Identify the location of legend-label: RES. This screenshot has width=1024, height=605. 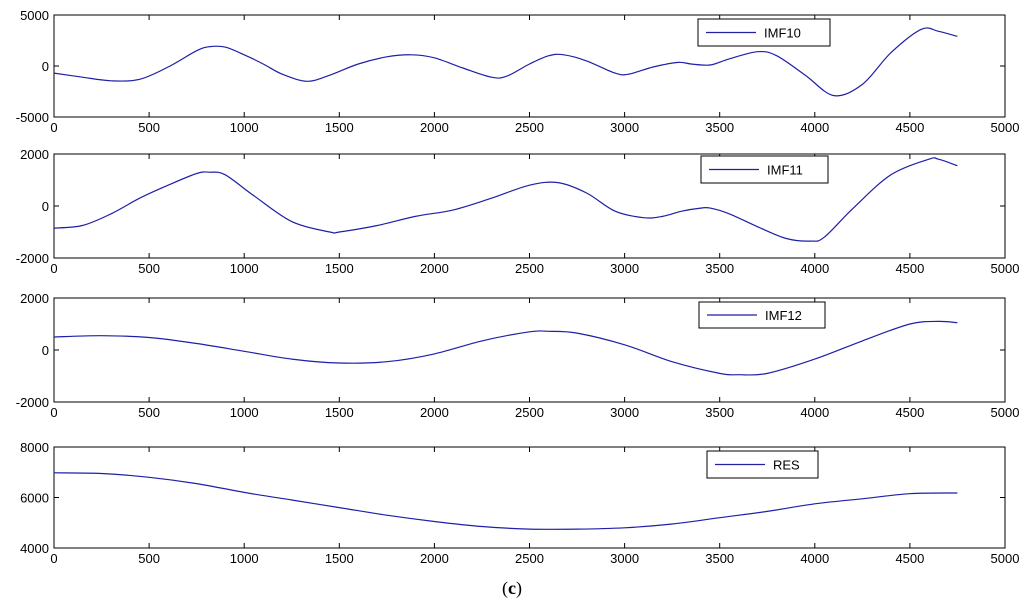
(786, 465).